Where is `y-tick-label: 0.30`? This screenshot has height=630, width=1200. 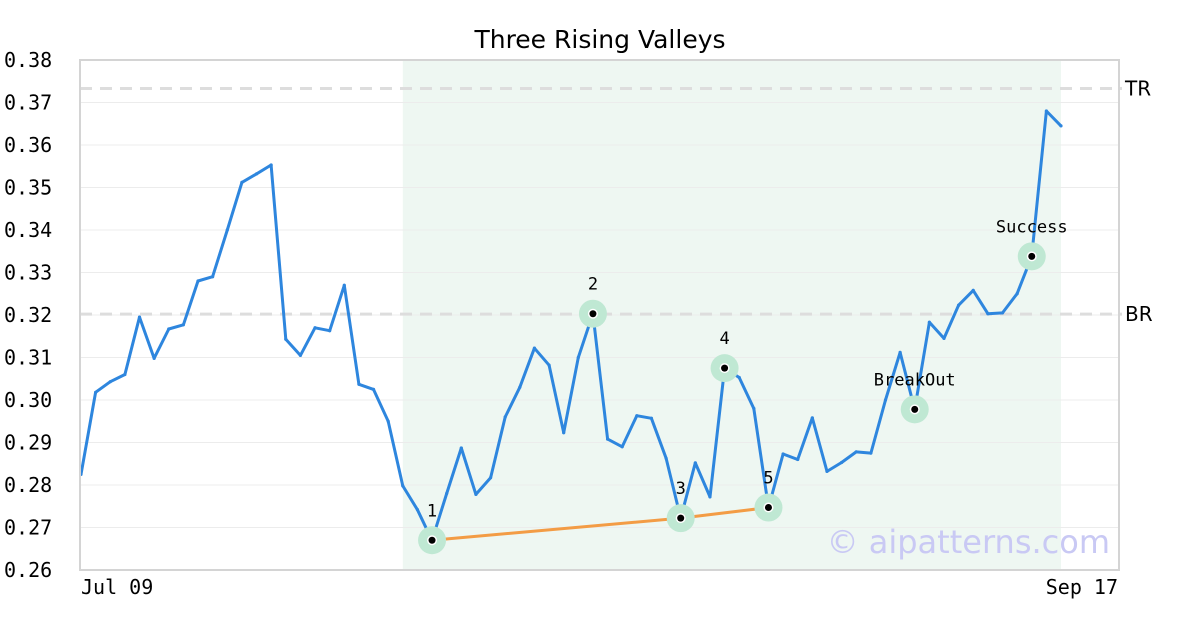 y-tick-label: 0.30 is located at coordinates (28, 400).